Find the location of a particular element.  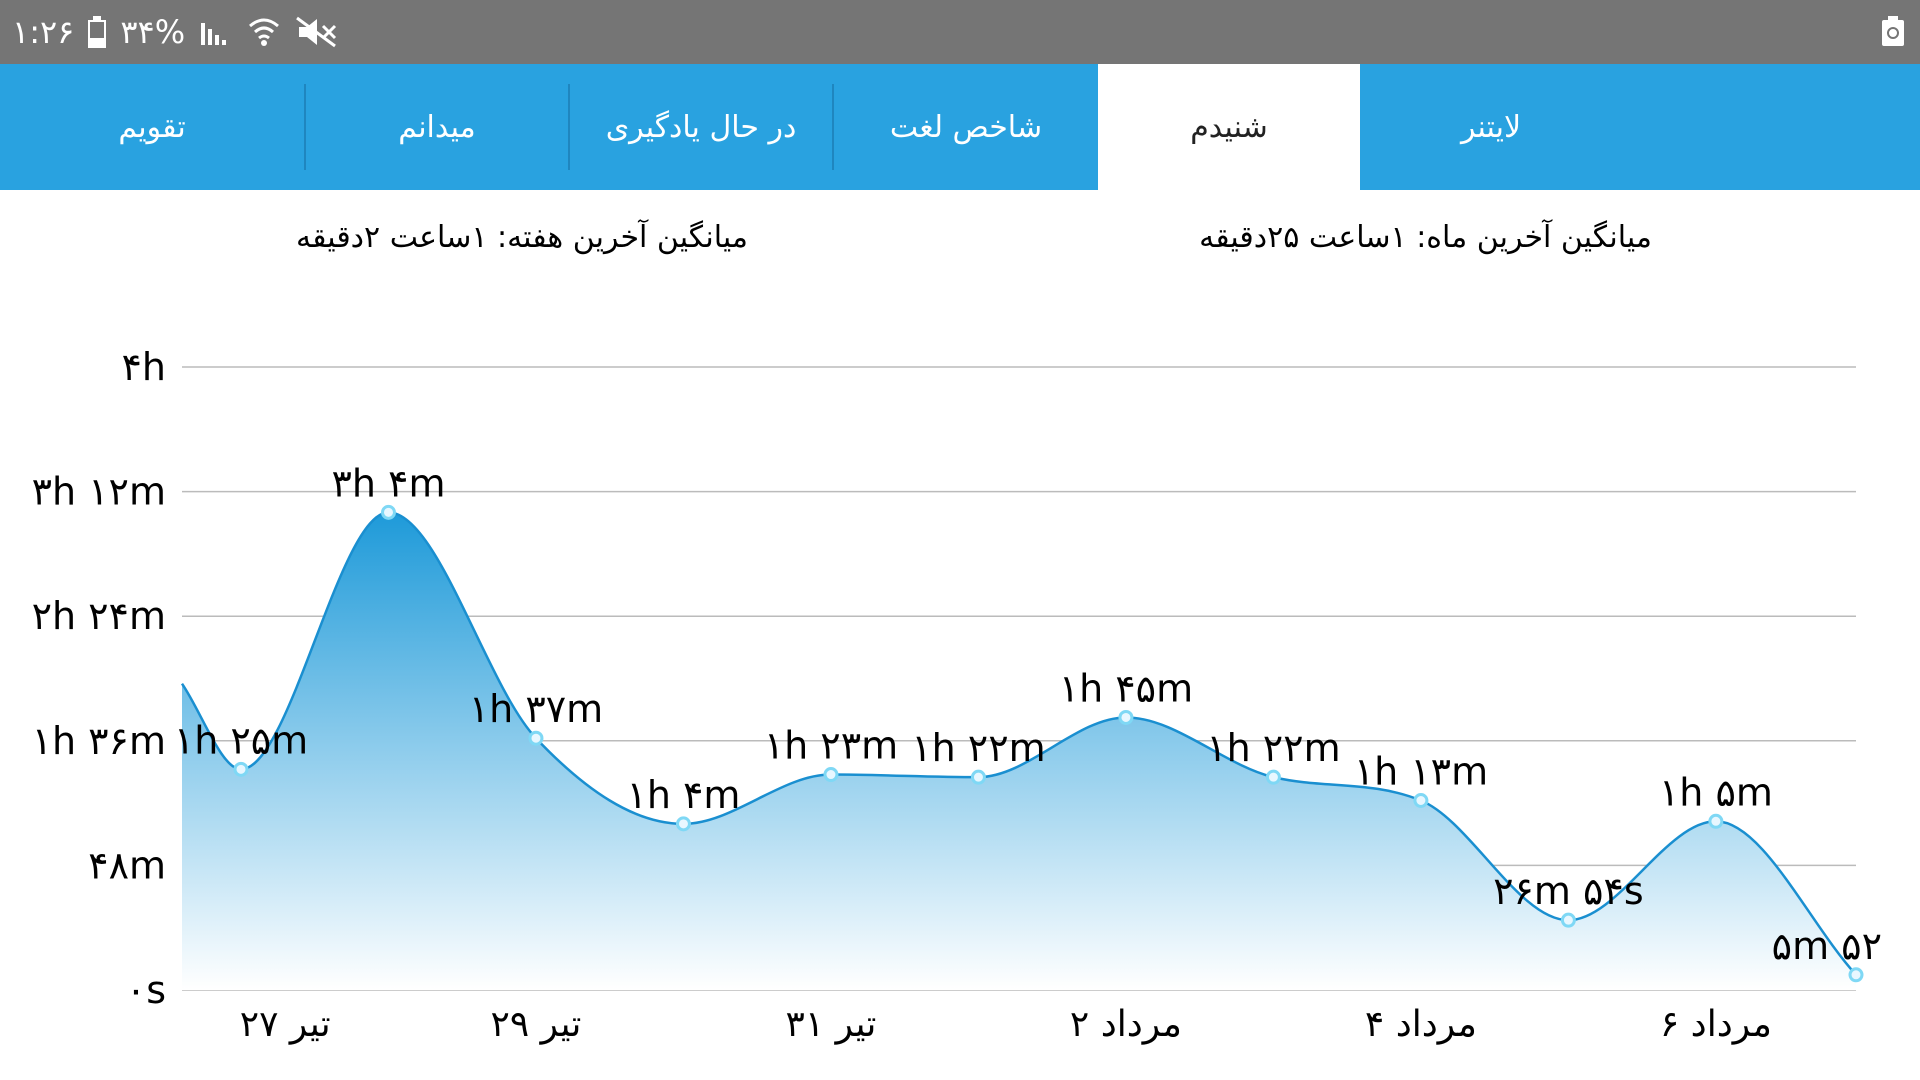

y-tick-label: ۳h ۱۲m is located at coordinates (99, 492).